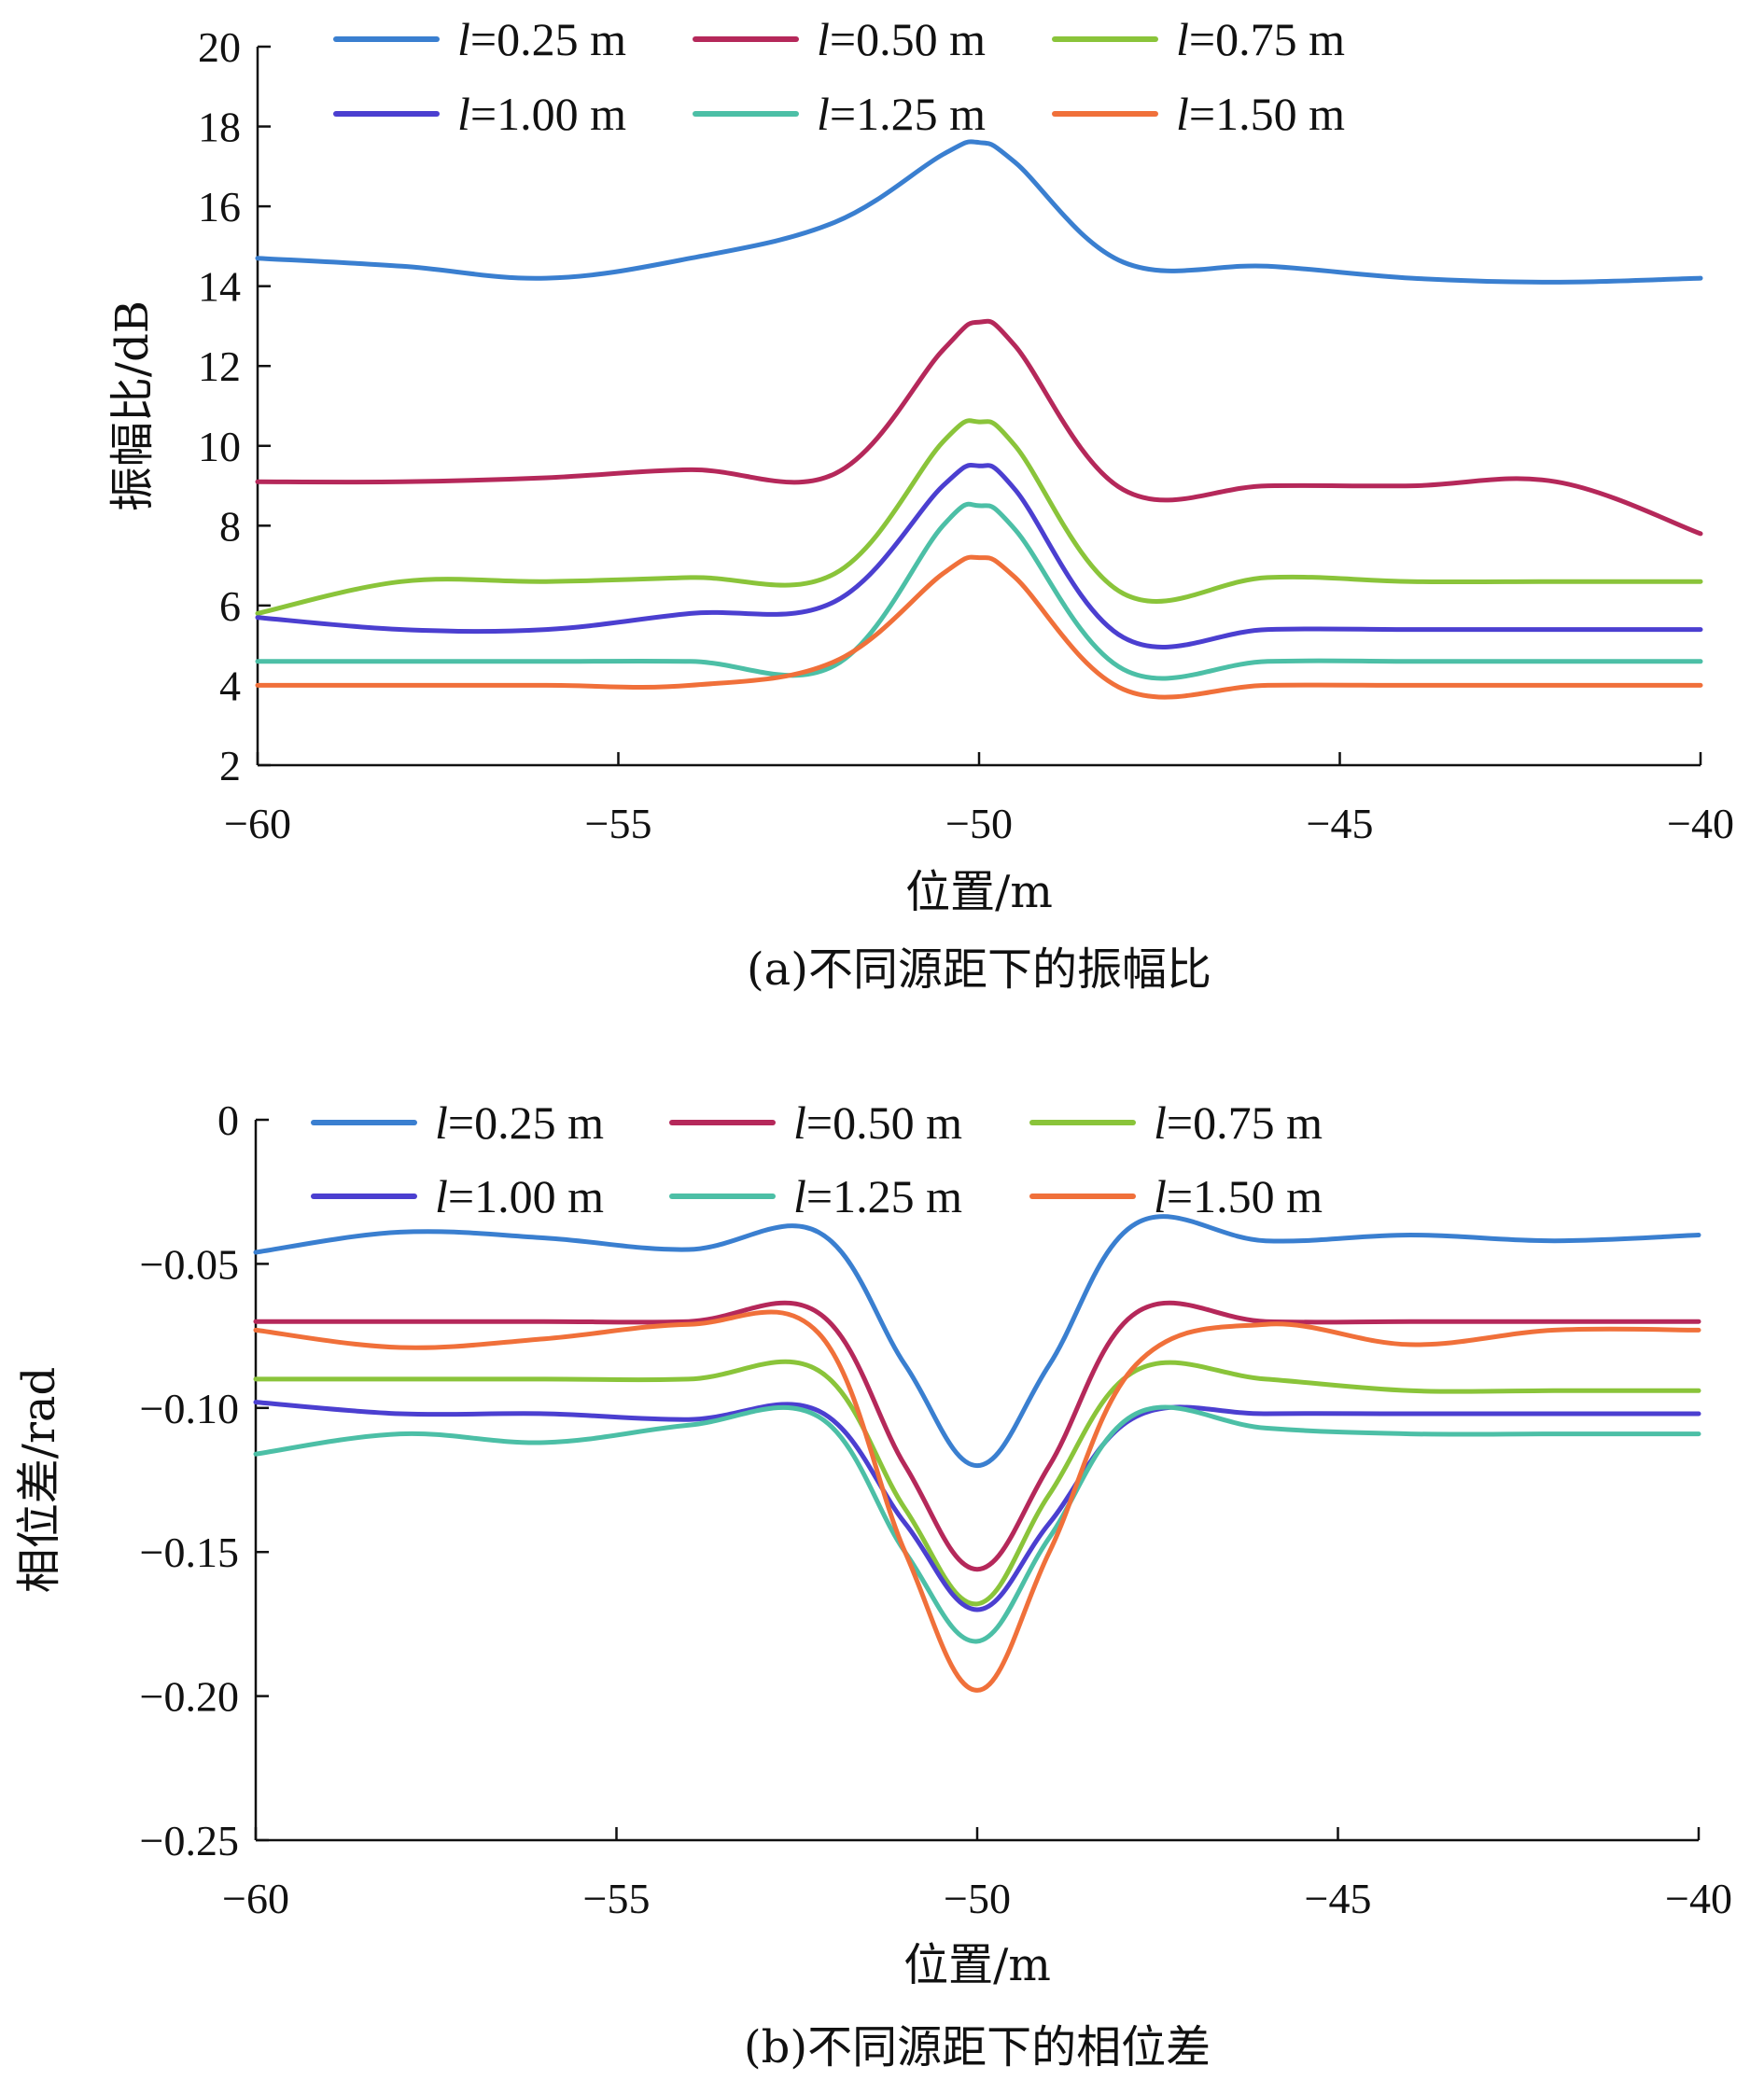 The height and width of the screenshot is (2094, 1764). What do you see at coordinates (189, 1408) in the screenshot?
I see `y-tick-label: −0.10` at bounding box center [189, 1408].